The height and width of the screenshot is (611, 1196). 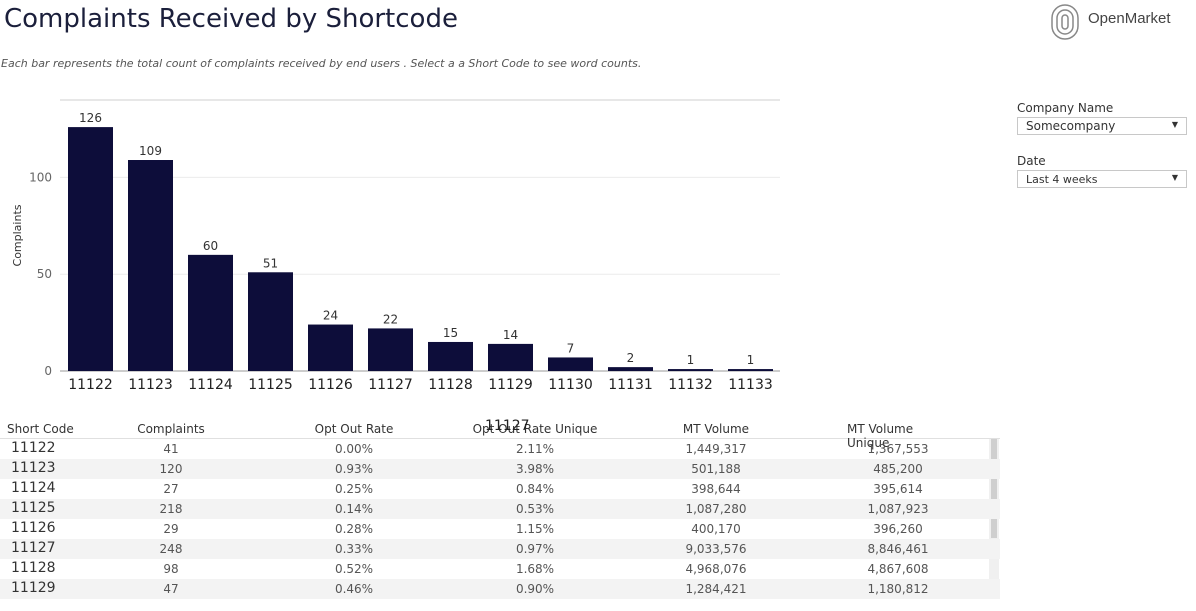 What do you see at coordinates (716, 449) in the screenshot?
I see `cell-mt-volume: 1,449,317` at bounding box center [716, 449].